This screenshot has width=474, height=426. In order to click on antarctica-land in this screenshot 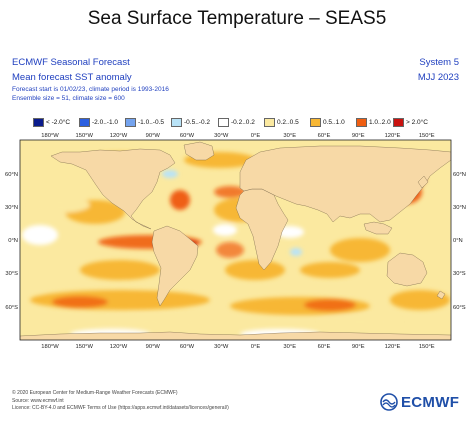, I will do `click(235, 335)`.